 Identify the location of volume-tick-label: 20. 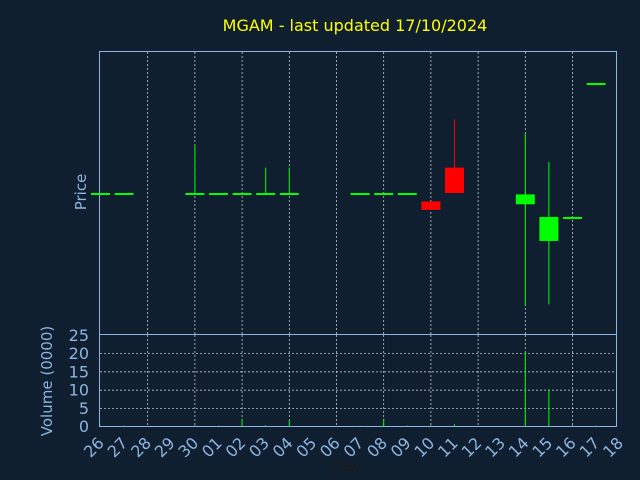
(79, 353).